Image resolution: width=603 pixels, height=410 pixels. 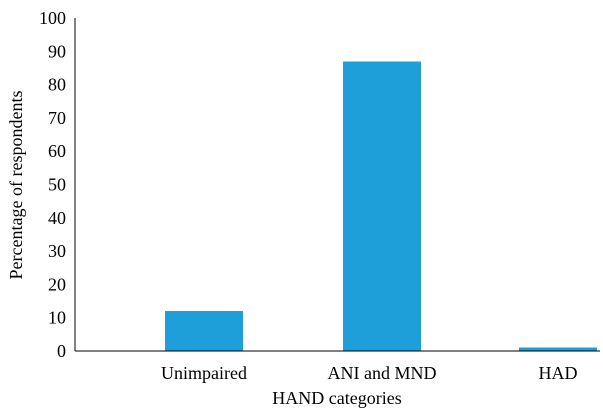 I want to click on y-tick-label: 80, so click(x=57, y=85).